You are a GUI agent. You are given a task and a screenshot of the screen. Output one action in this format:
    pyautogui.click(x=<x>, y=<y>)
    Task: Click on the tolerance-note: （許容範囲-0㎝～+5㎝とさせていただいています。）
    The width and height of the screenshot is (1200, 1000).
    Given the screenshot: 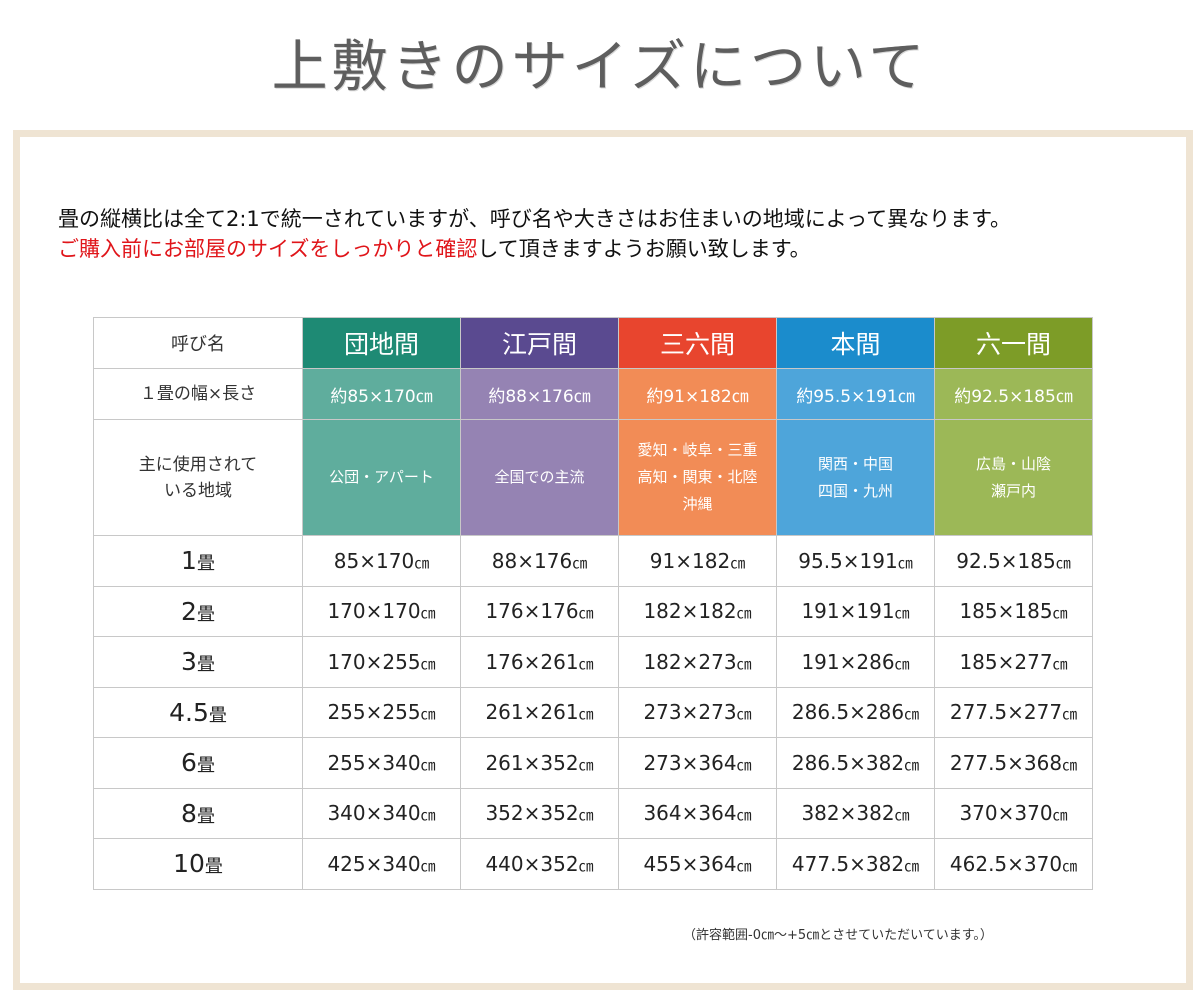 What is the action you would take?
    pyautogui.click(x=838, y=935)
    